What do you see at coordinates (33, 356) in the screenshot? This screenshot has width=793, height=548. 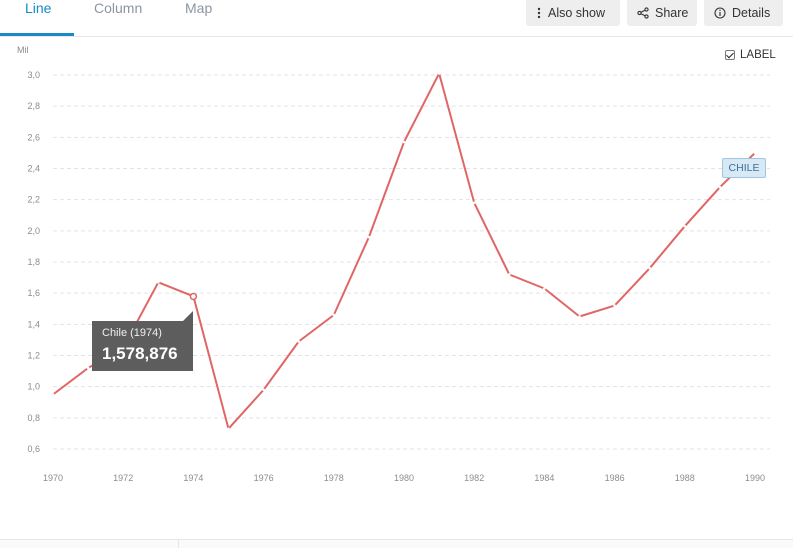 I see `y-tick-label: 1,2` at bounding box center [33, 356].